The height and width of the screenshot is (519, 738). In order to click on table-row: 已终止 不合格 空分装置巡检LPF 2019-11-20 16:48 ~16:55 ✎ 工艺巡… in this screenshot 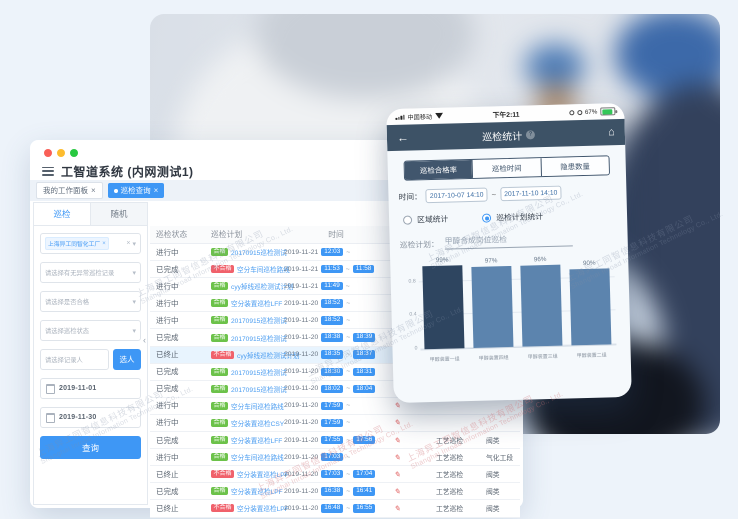, I will do `click(335, 509)`.